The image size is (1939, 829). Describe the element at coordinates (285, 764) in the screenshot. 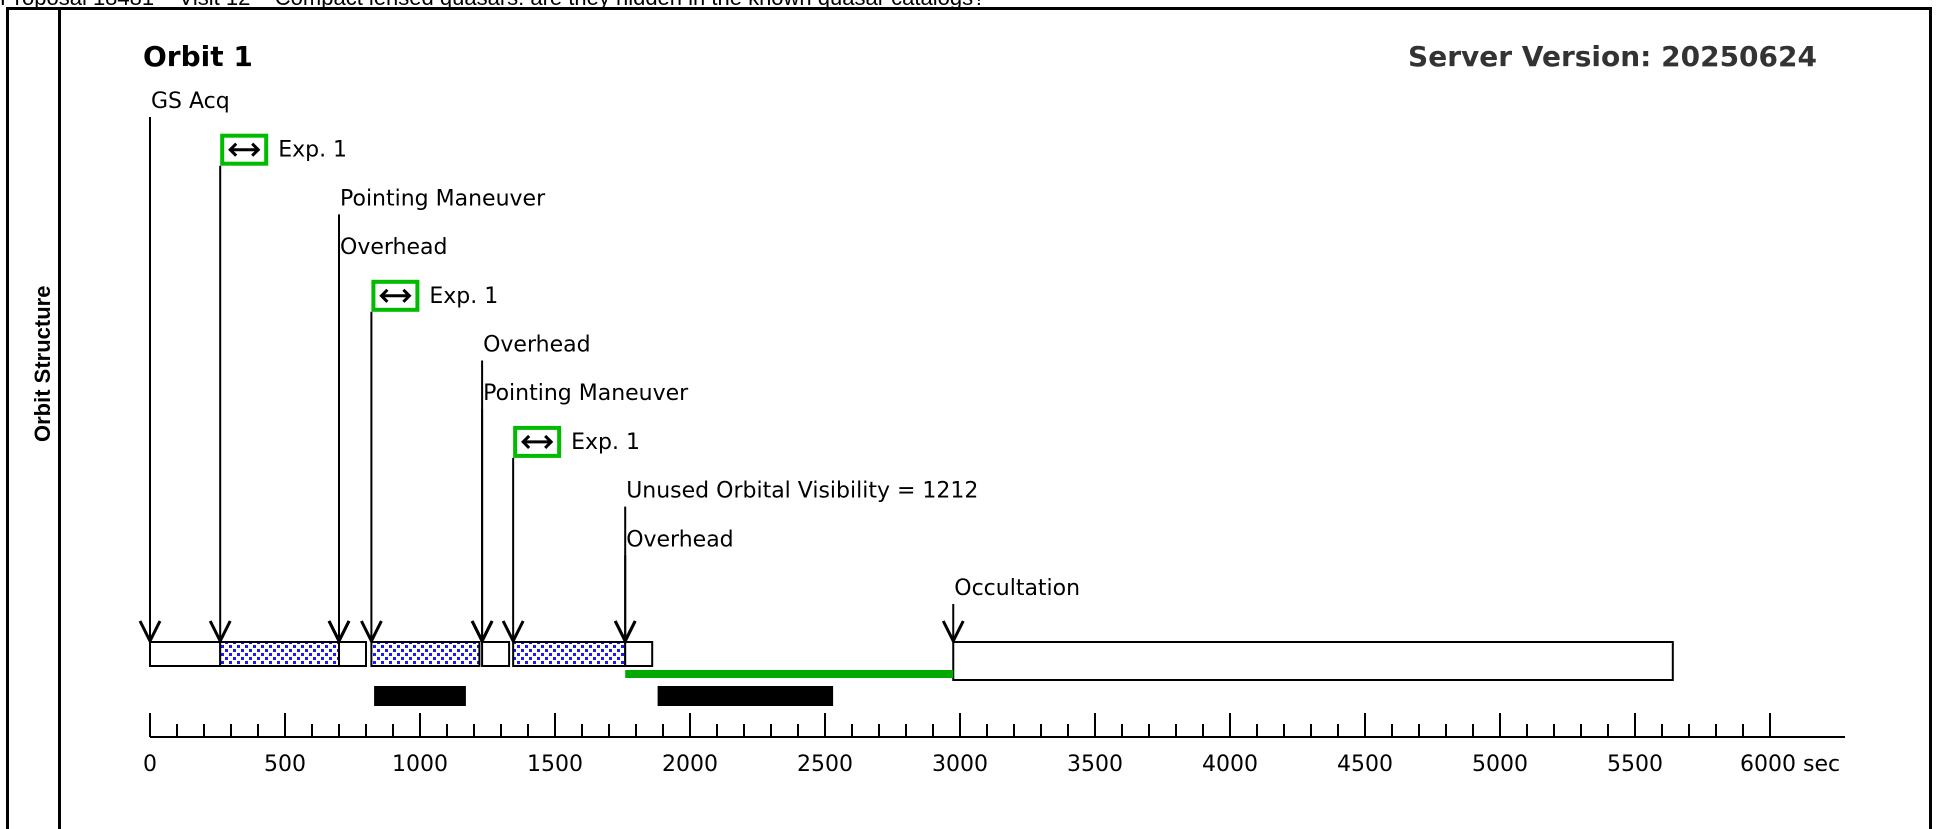

I see `axis-tick-label: 500` at that location.